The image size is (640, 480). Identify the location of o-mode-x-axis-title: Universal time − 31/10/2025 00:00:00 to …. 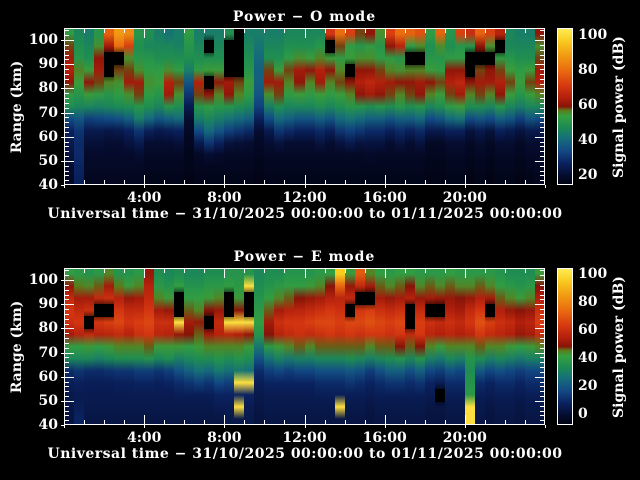
(305, 214).